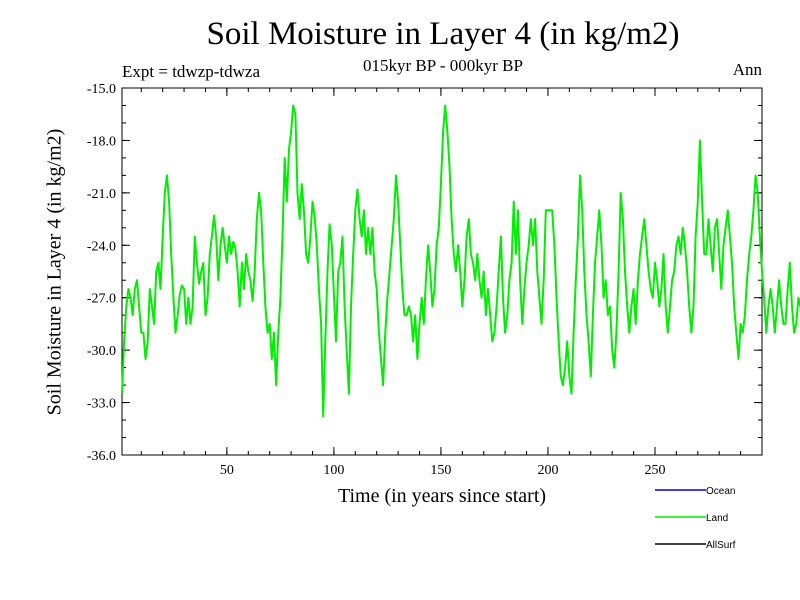  What do you see at coordinates (720, 491) in the screenshot?
I see `legend-label-ocean: Ocean` at bounding box center [720, 491].